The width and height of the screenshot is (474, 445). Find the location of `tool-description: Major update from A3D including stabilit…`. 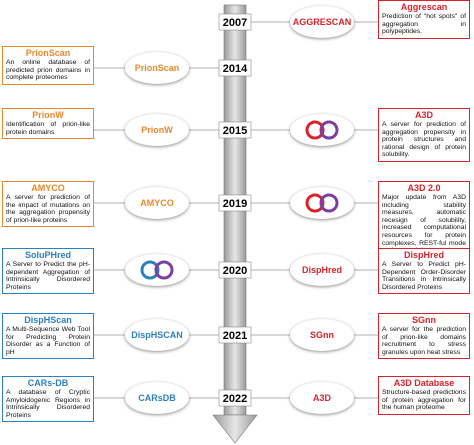

tool-description: Major update from A3D including stabilit… is located at coordinates (424, 224).